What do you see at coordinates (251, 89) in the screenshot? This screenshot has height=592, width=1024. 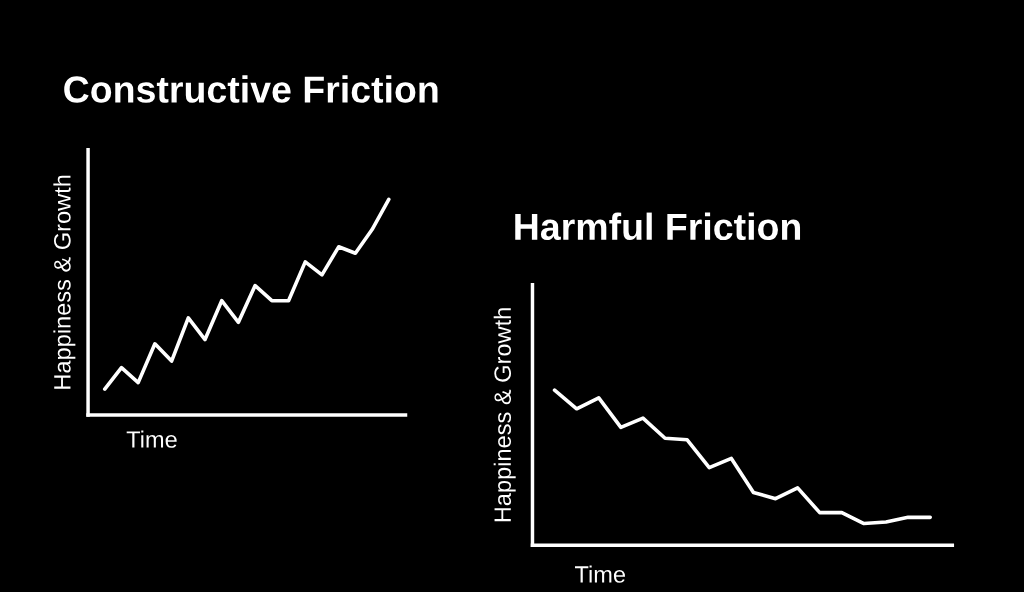 I see `chart-title: Constructive Friction` at bounding box center [251, 89].